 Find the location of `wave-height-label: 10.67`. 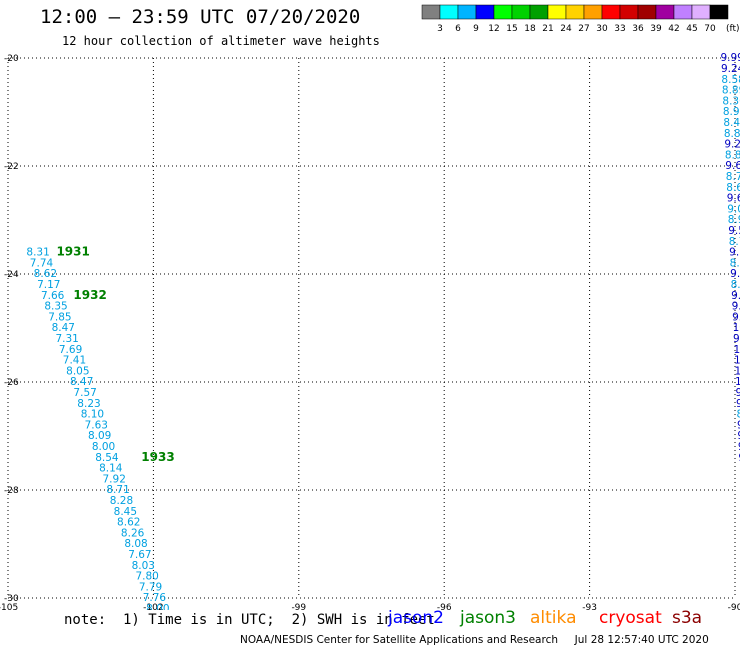

wave-height-label: 10.67 is located at coordinates (737, 350).